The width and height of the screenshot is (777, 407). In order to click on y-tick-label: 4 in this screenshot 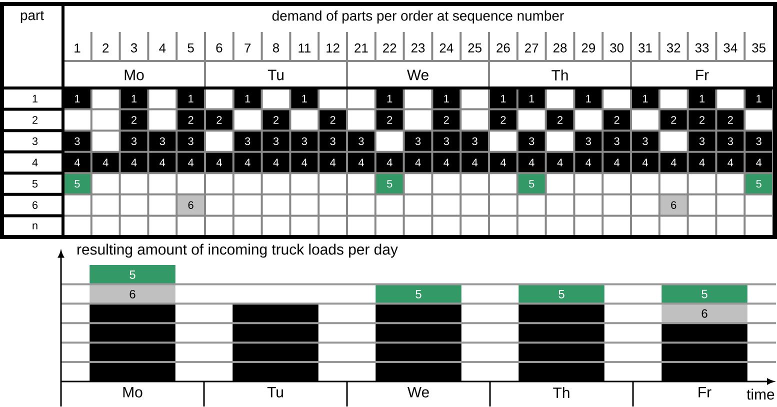, I will do `click(35, 162)`.